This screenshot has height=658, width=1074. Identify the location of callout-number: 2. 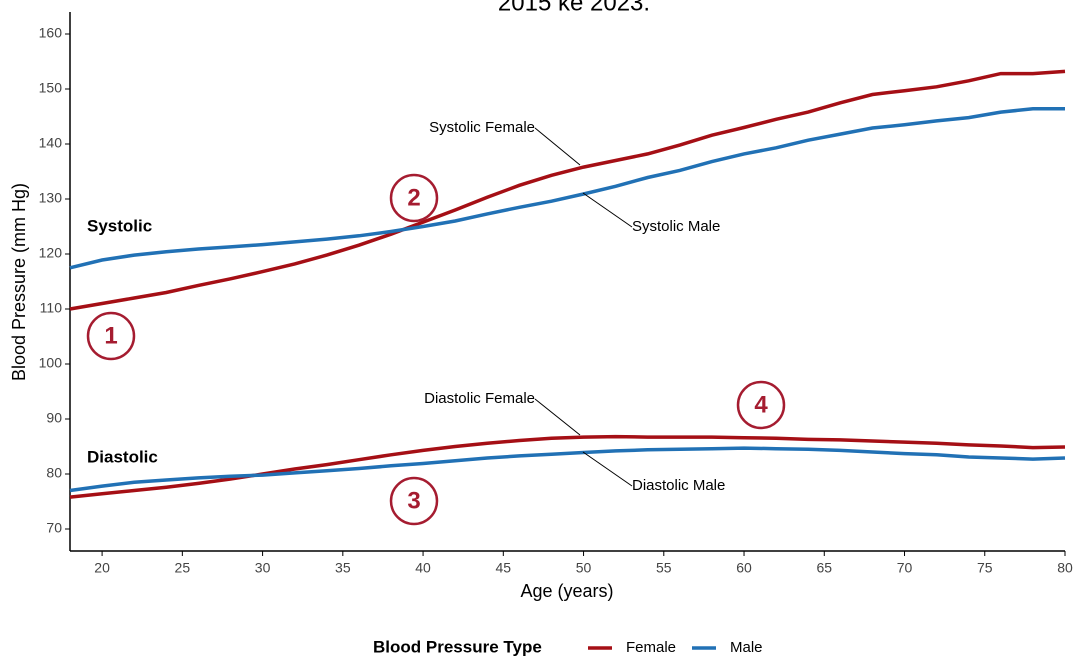
(413, 197).